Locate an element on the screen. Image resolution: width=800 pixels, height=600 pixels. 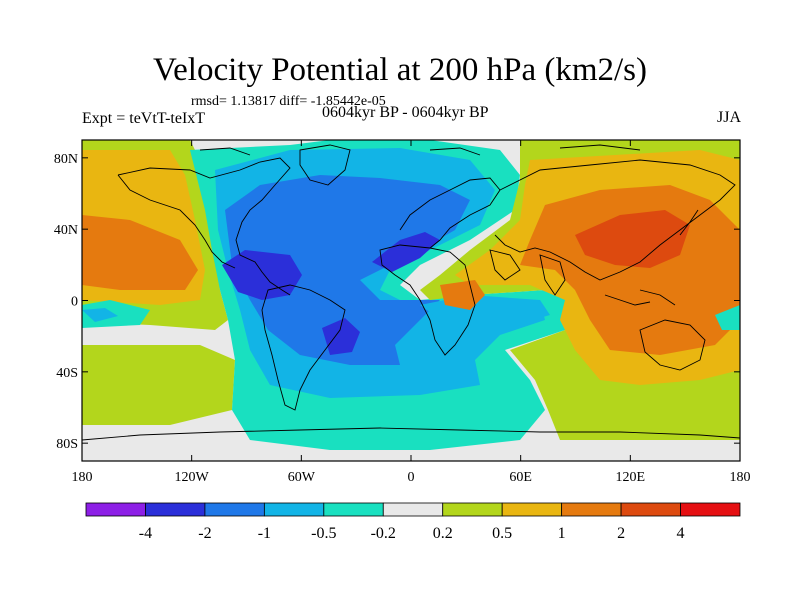
experiment-label: Expt = teVtT-teIxT is located at coordinates (144, 118).